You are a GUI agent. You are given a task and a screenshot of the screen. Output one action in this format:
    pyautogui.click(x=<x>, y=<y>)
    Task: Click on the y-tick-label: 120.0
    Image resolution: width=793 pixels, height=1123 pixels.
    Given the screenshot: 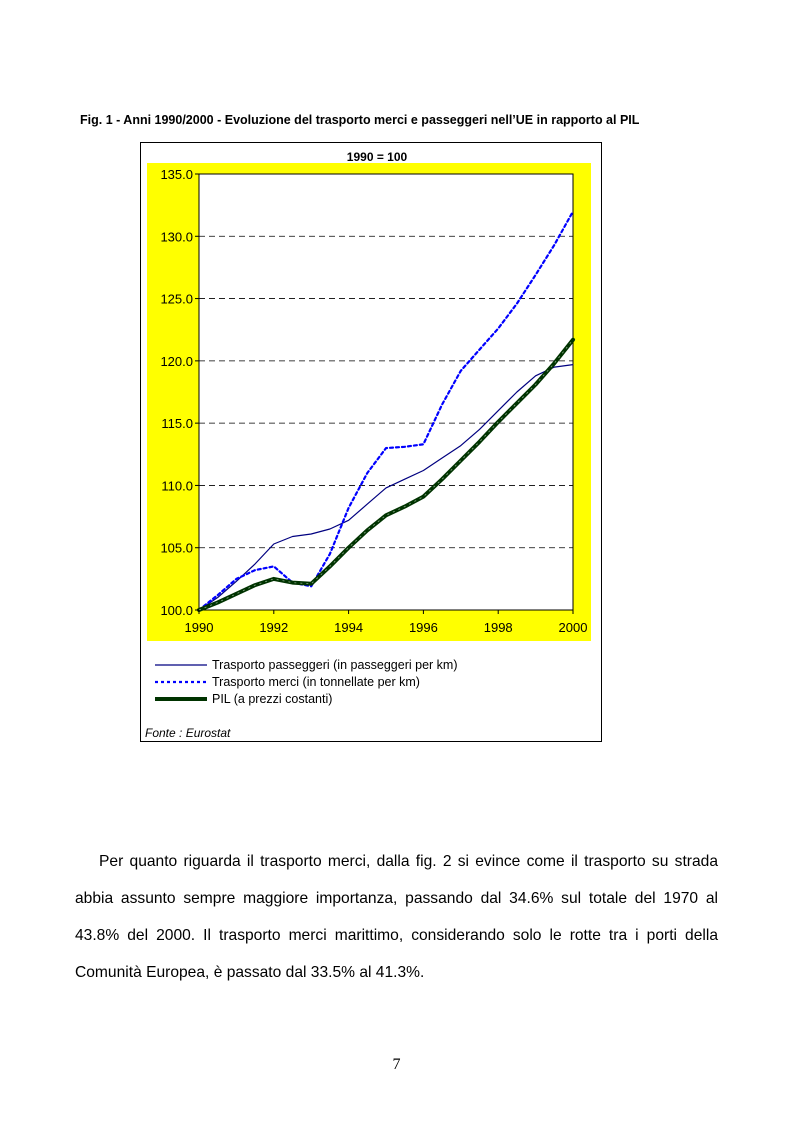 What is the action you would take?
    pyautogui.click(x=176, y=361)
    